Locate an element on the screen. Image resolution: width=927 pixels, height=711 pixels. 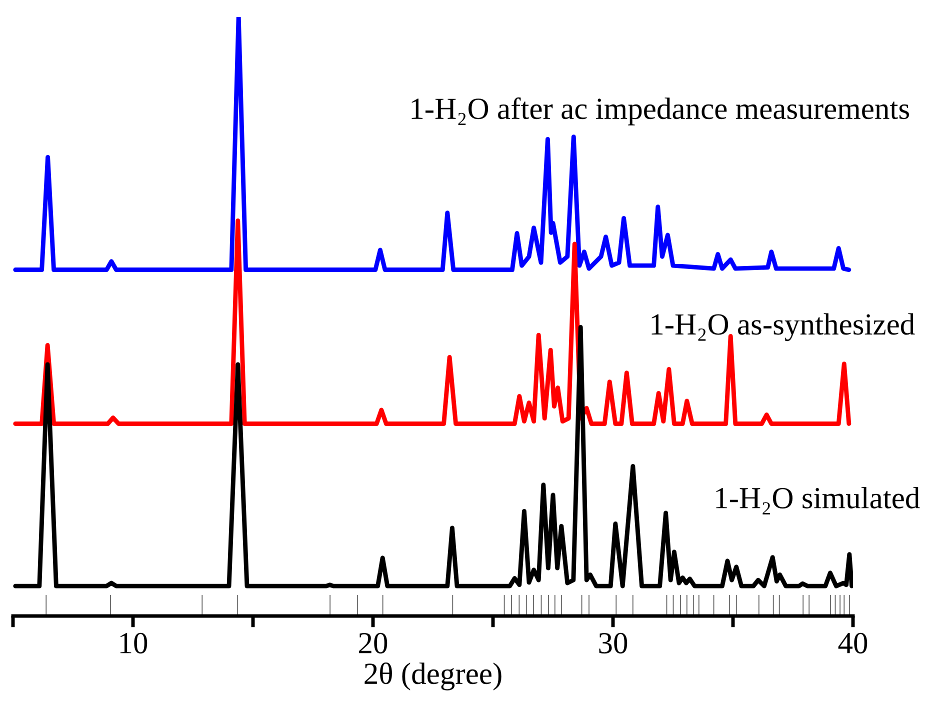
x-tick-label: 30 is located at coordinates (613, 643).